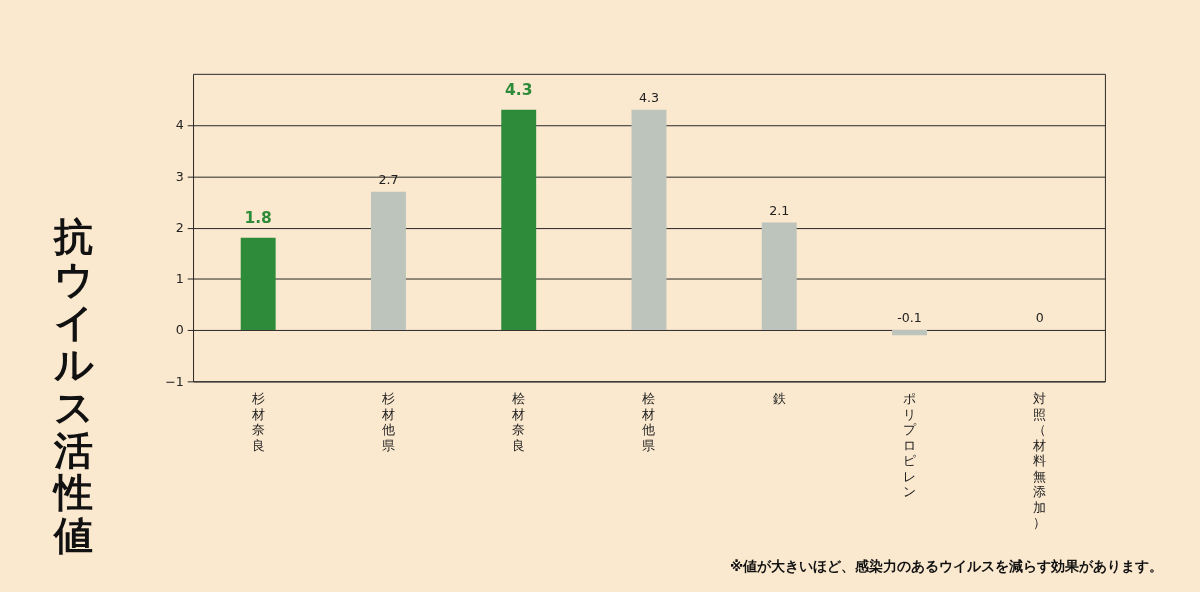 The image size is (1200, 600). Describe the element at coordinates (257, 422) in the screenshot. I see `x-tick-label: 杉材奈良` at that location.